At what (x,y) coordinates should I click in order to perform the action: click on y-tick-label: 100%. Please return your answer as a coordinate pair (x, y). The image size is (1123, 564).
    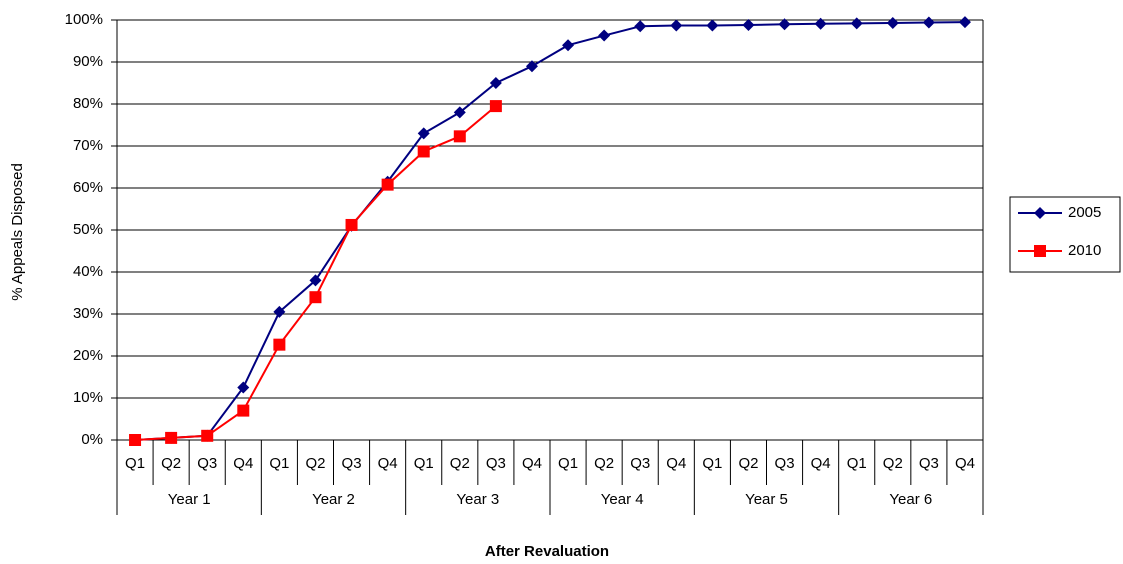
    Looking at the image, I should click on (84, 19).